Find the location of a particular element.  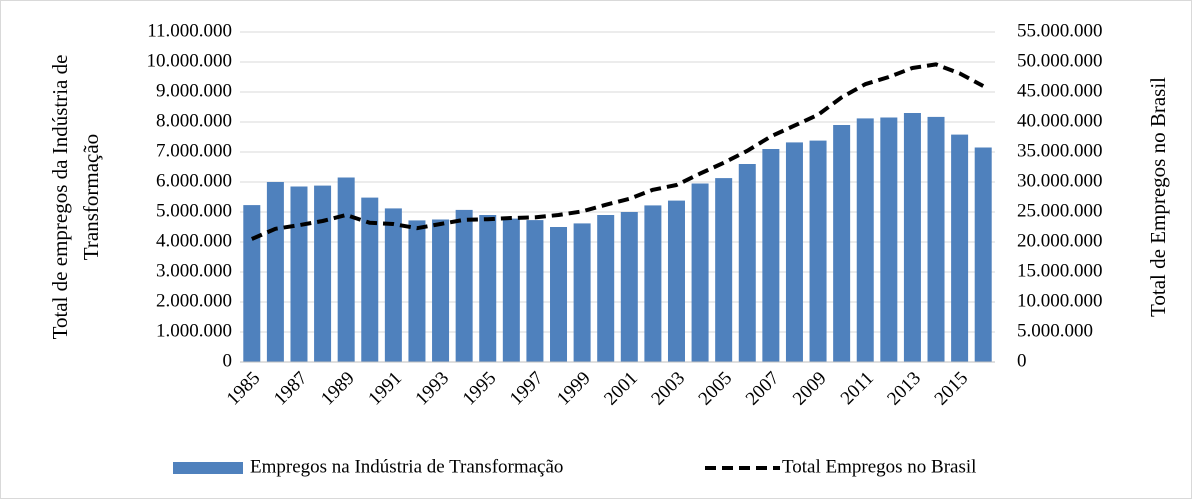

y-tick-label: 8.000.000 is located at coordinates (194, 120).